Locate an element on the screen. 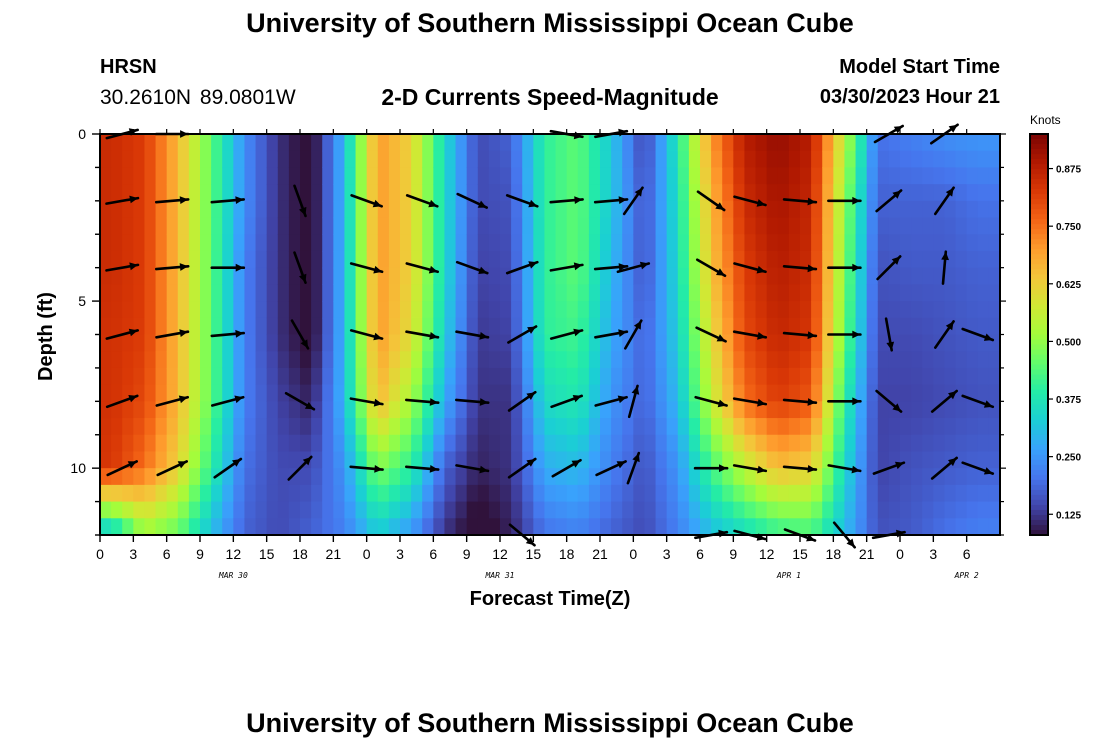 The height and width of the screenshot is (750, 1100). x-tick-label: 21 is located at coordinates (867, 554).